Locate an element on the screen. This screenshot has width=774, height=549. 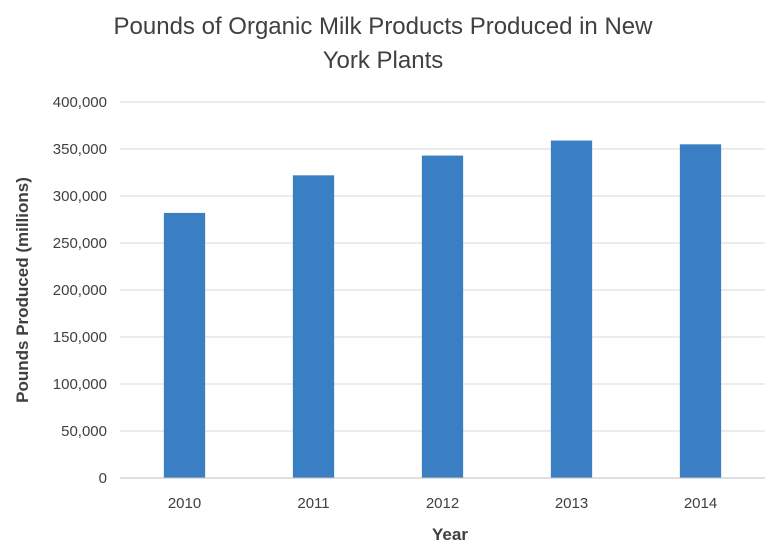
y-tick-label: 150,000 is located at coordinates (80, 337).